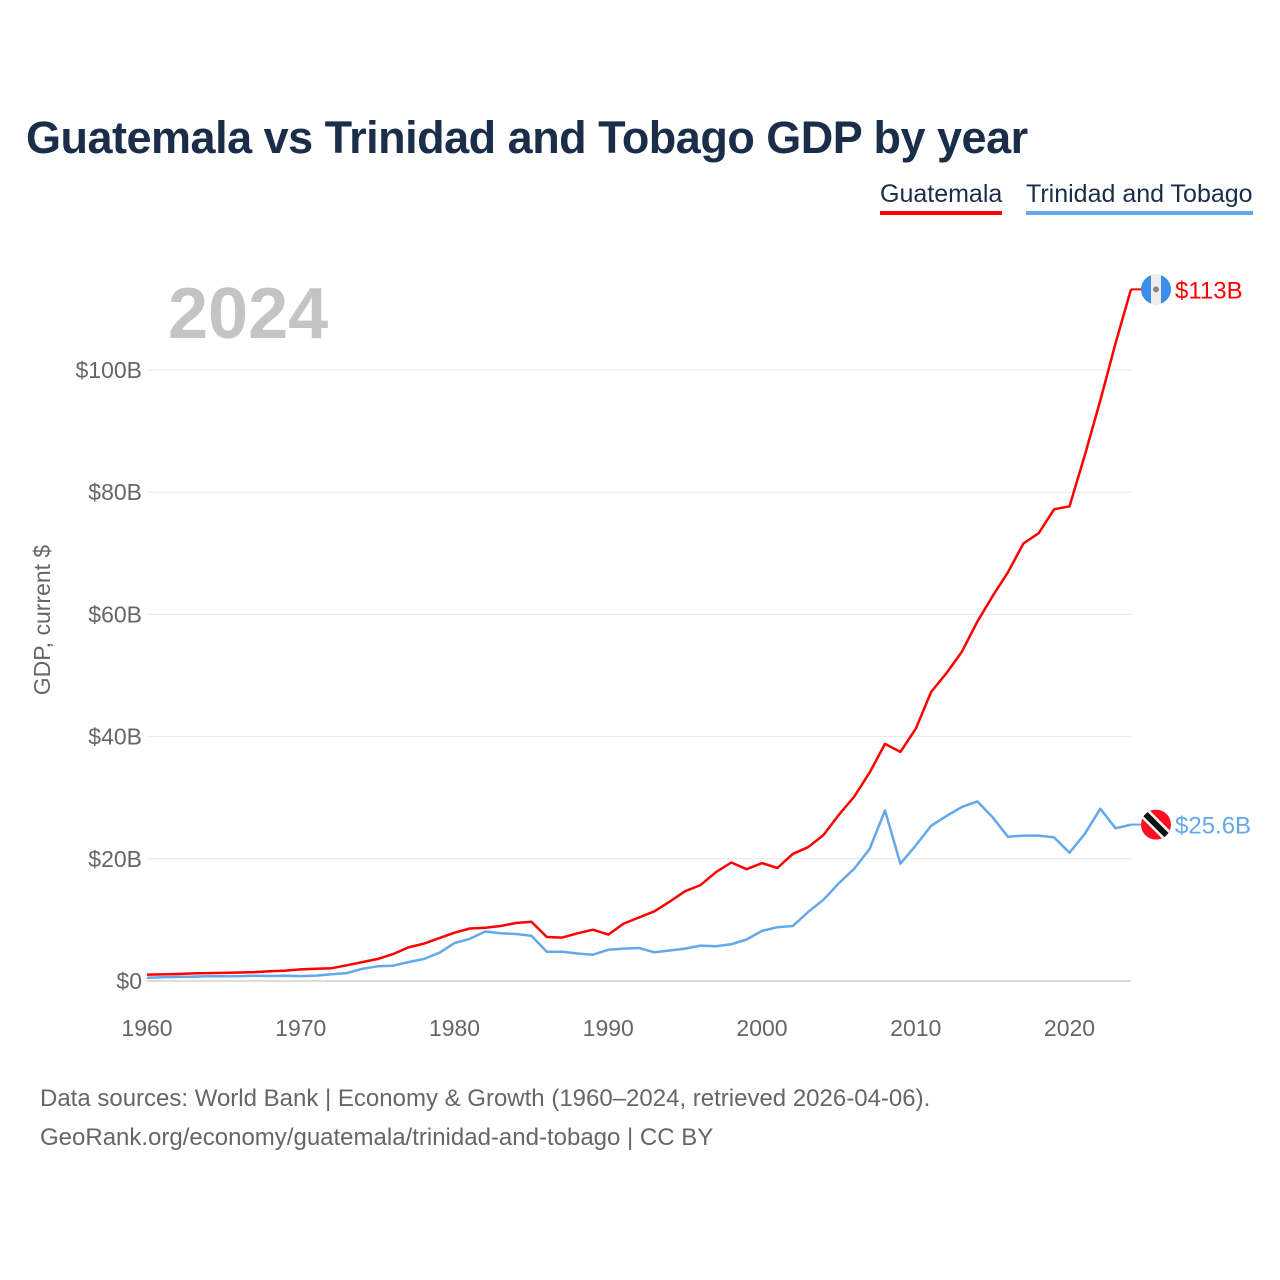 Image resolution: width=1280 pixels, height=1280 pixels. Describe the element at coordinates (115, 614) in the screenshot. I see `y-tick-label: $60B` at that location.